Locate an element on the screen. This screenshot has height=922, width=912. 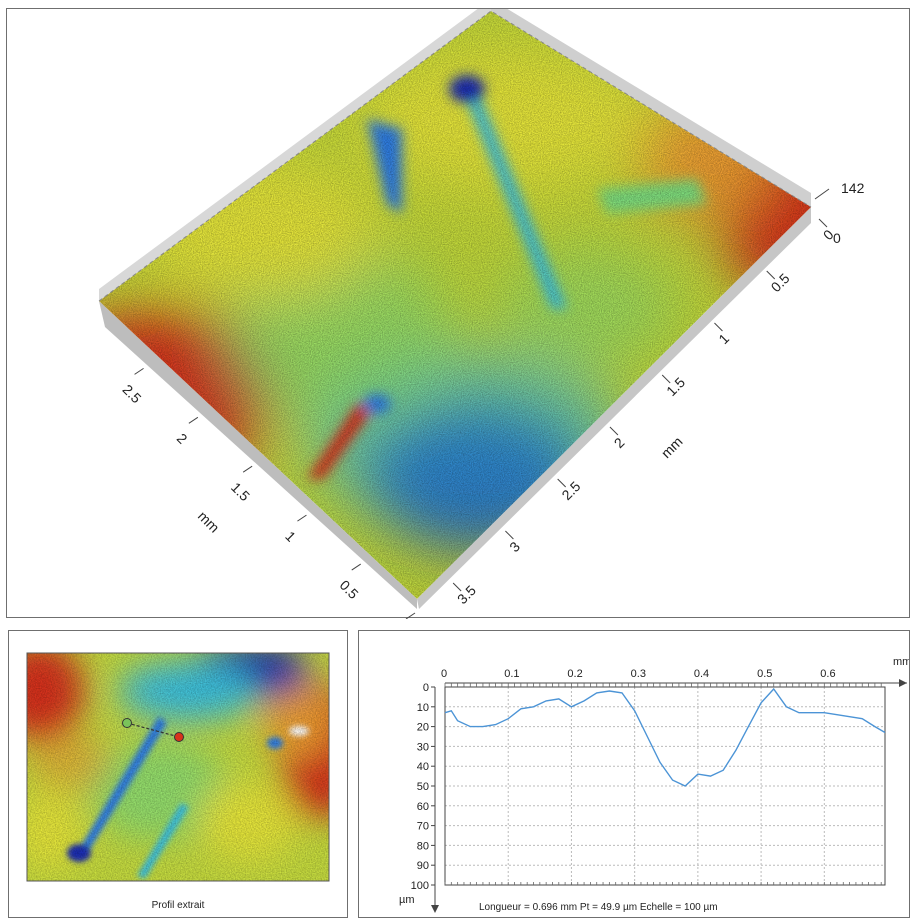
y3d-tick-label: 2.5 is located at coordinates (131, 393).